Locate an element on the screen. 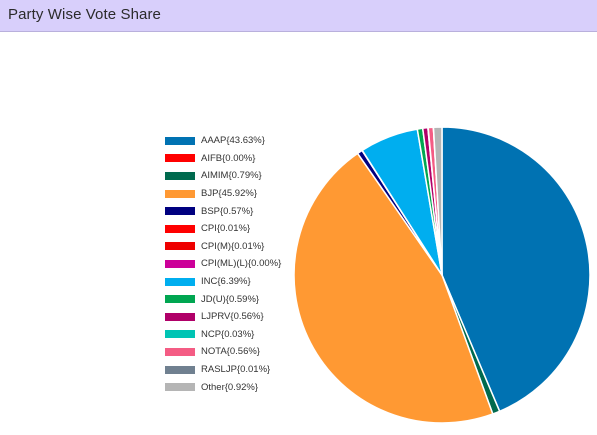  legend-item: AIFB{0.00%} is located at coordinates (230, 159).